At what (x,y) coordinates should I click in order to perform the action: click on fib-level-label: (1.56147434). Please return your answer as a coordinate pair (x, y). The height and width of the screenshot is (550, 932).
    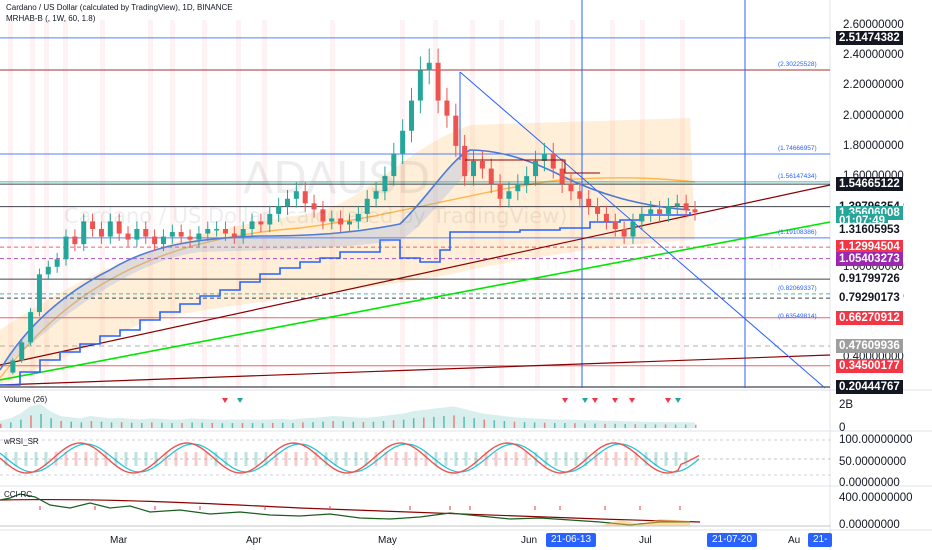
    Looking at the image, I should click on (797, 176).